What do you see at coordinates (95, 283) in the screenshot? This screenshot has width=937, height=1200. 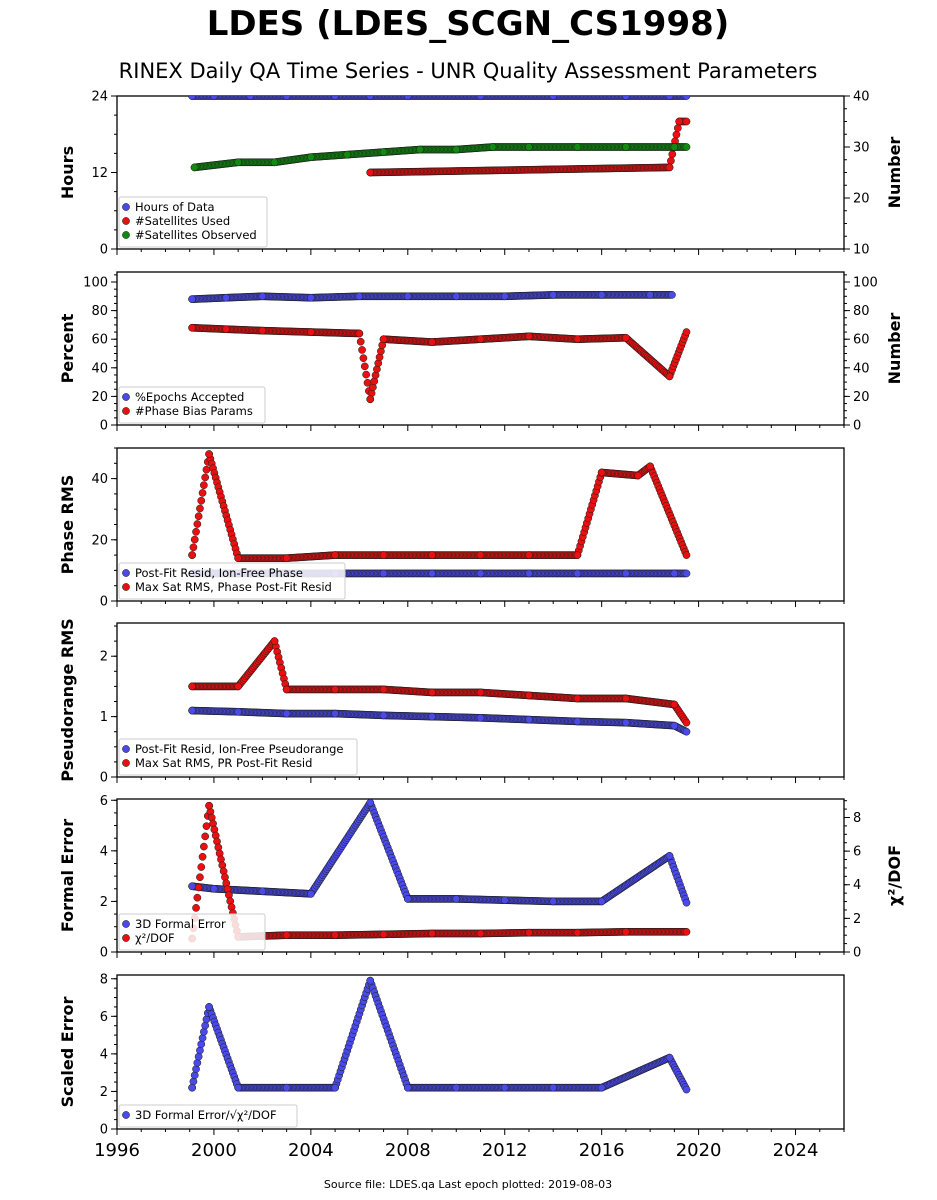 I see `y-tick-label: 100` at bounding box center [95, 283].